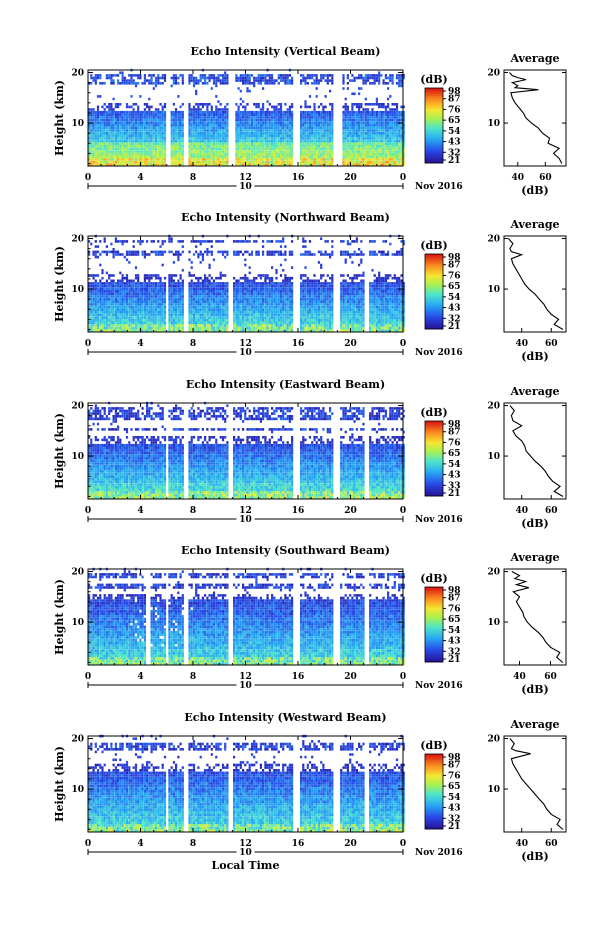 This screenshot has width=616, height=929. What do you see at coordinates (454, 92) in the screenshot?
I see `colorbar-tick-label: 98` at bounding box center [454, 92].